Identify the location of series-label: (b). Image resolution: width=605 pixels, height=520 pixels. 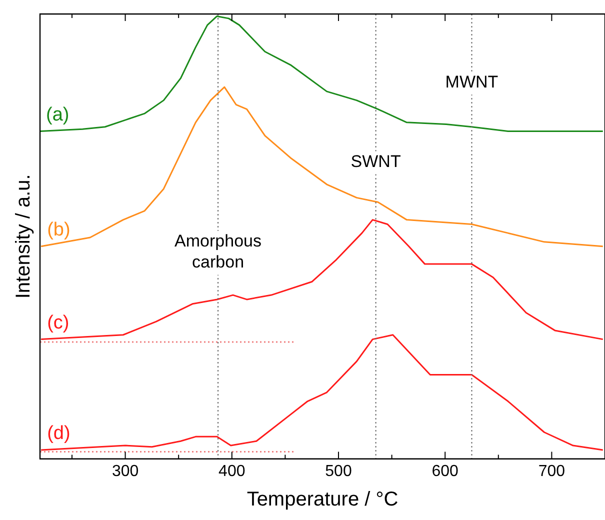
(58, 230).